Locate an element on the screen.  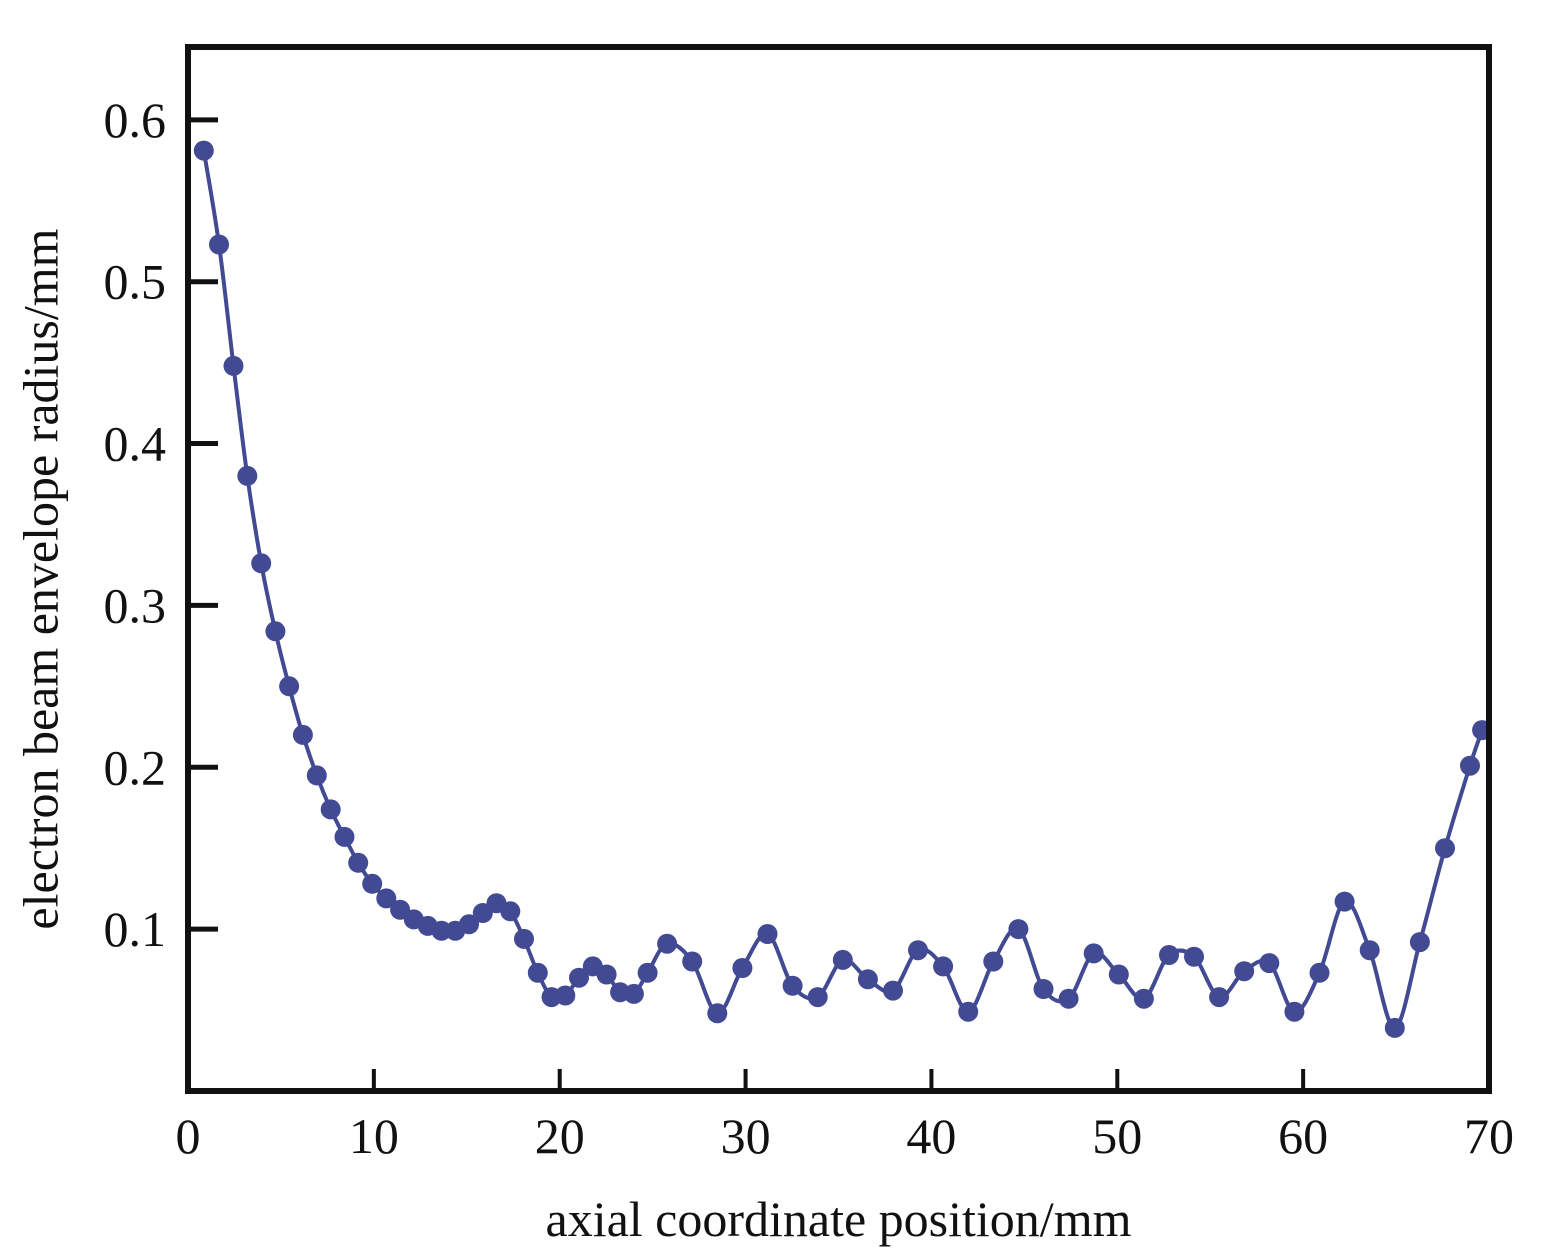
y-axis-title: electron beam envelope radius/mm is located at coordinates (40, 578).